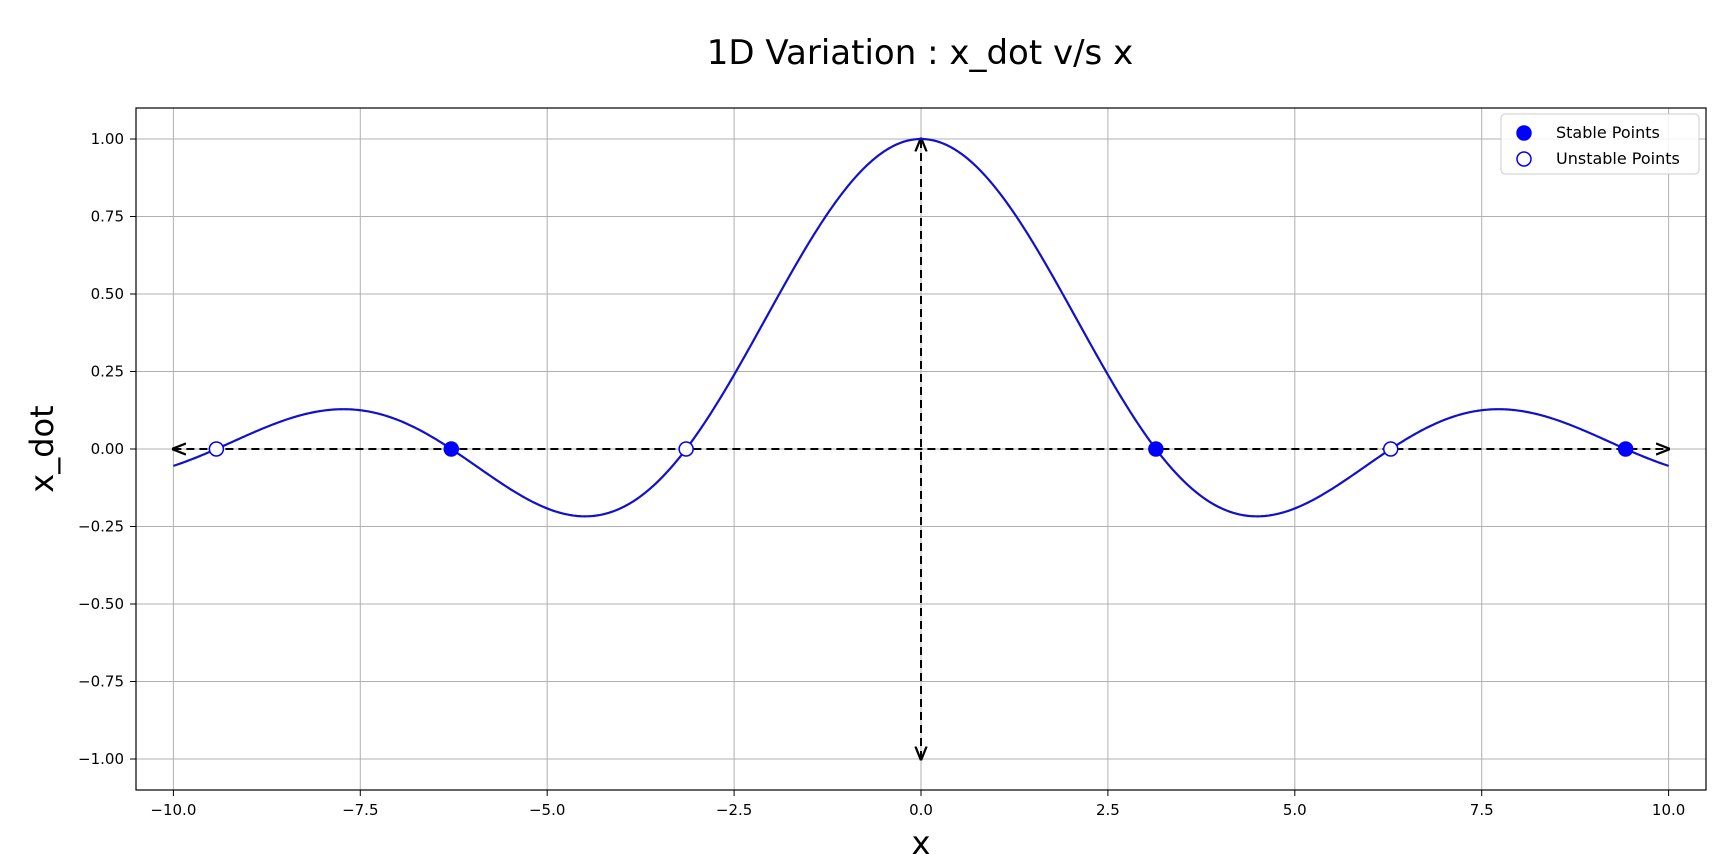 This screenshot has width=1720, height=854. What do you see at coordinates (173, 810) in the screenshot?
I see `x-tick-label: −10.0` at bounding box center [173, 810].